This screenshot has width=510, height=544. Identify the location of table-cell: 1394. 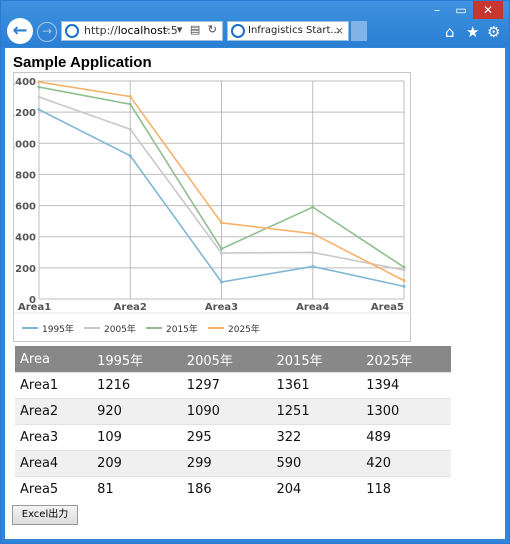
(406, 385).